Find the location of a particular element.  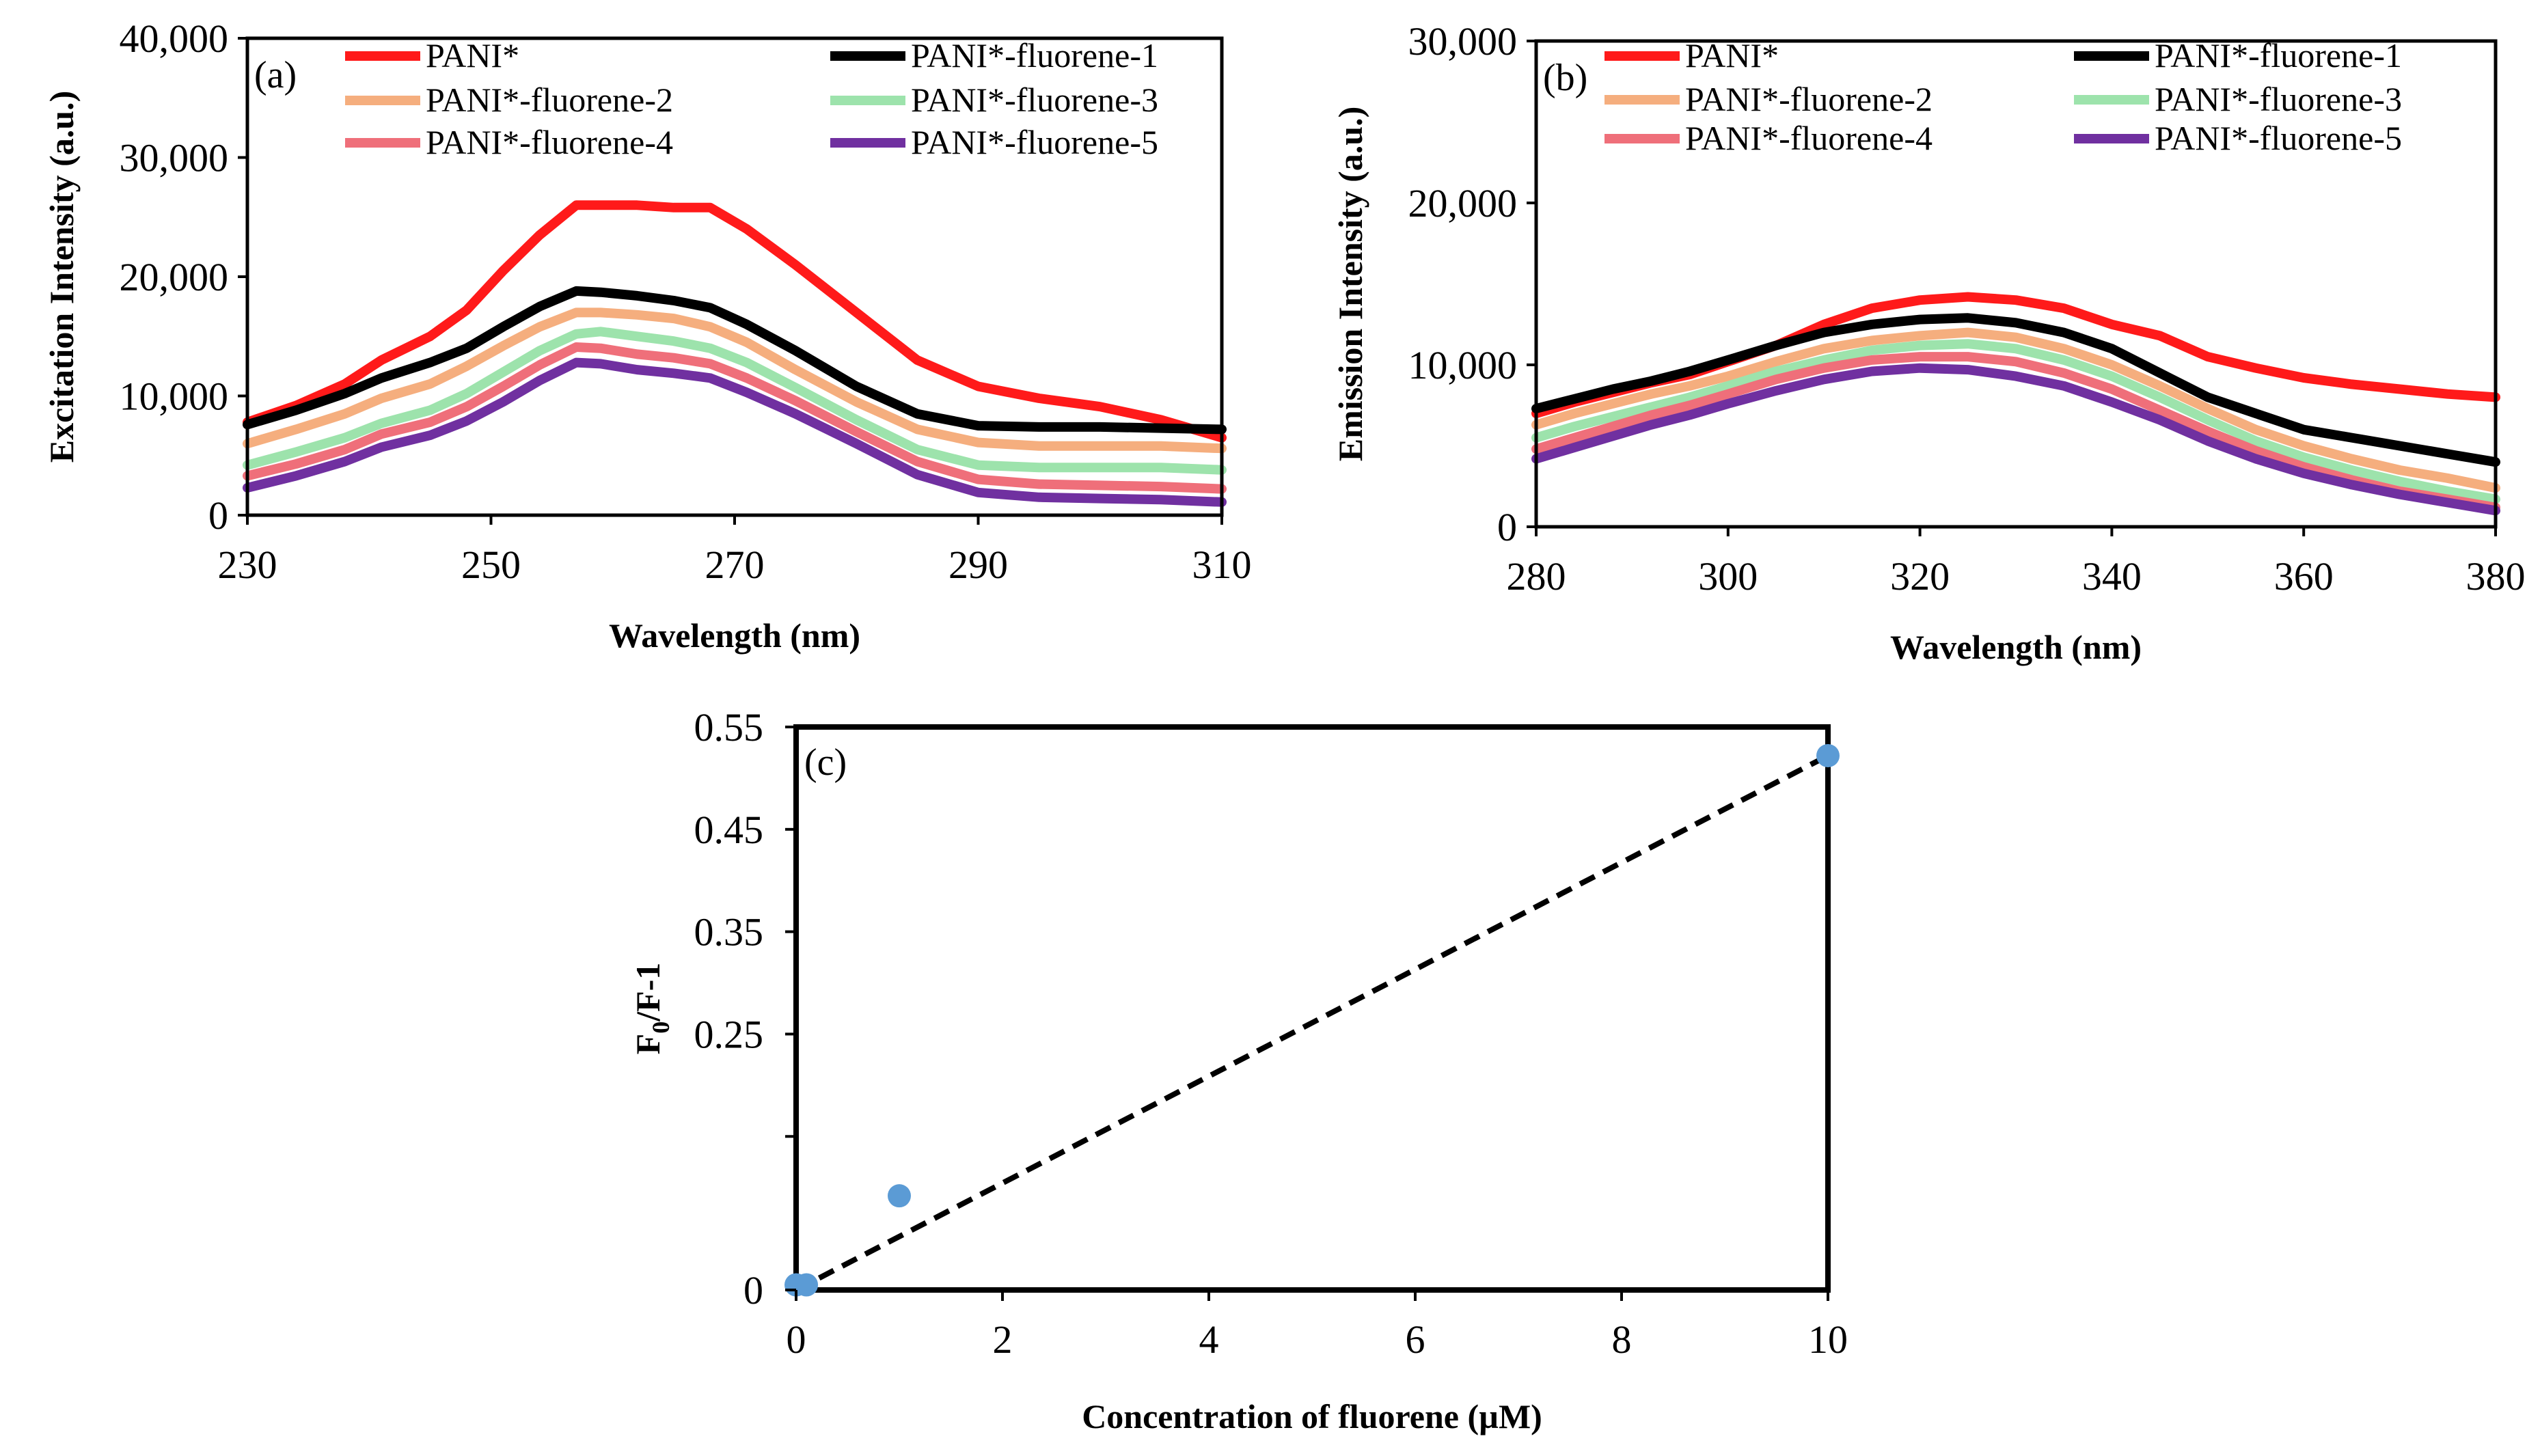

y-axis-title-rest: /F-1 is located at coordinates (648, 992).